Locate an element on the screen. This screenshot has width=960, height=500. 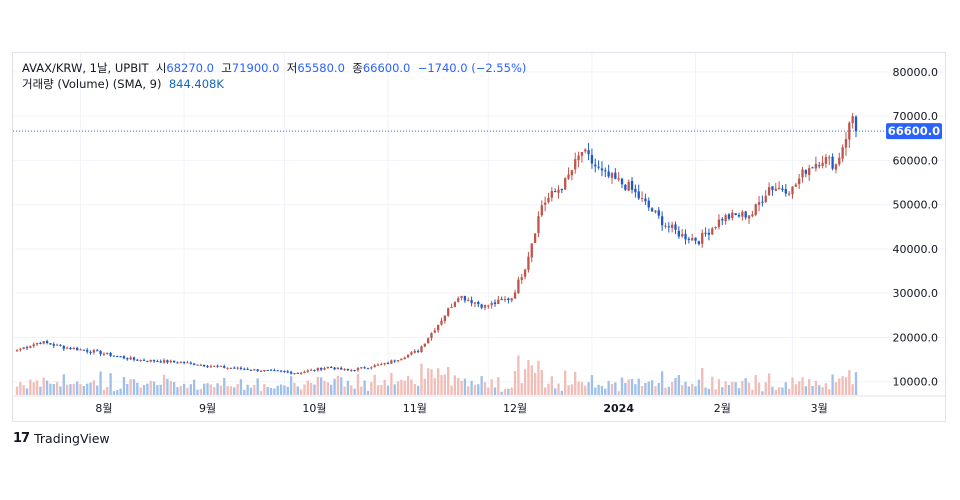
close-value: 66600.0 is located at coordinates (386, 68).